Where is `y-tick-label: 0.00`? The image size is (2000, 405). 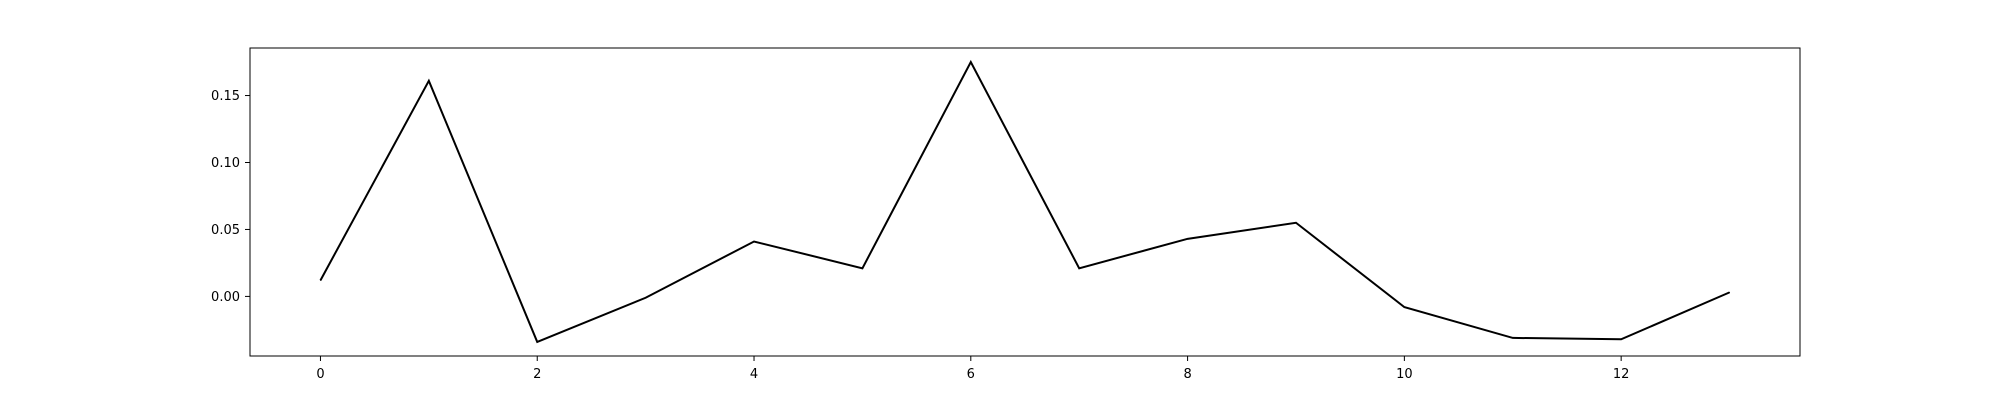
y-tick-label: 0.00 is located at coordinates (225, 297).